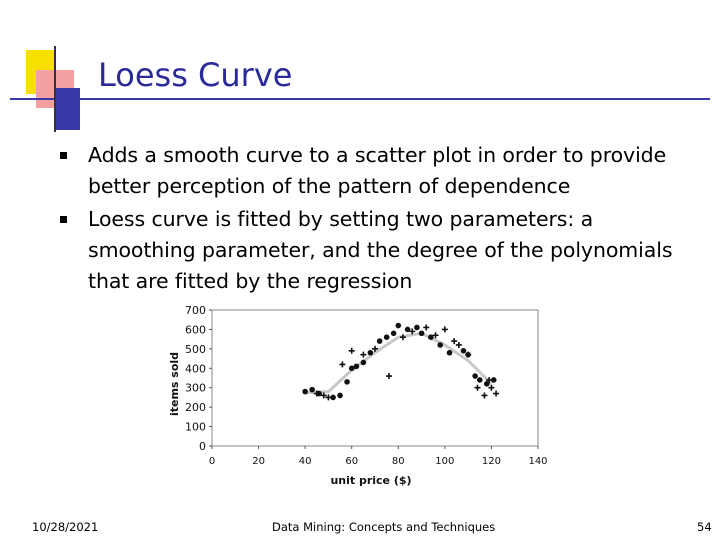 The height and width of the screenshot is (540, 720). What do you see at coordinates (537, 461) in the screenshot?
I see `x-tick-label: 140` at bounding box center [537, 461].